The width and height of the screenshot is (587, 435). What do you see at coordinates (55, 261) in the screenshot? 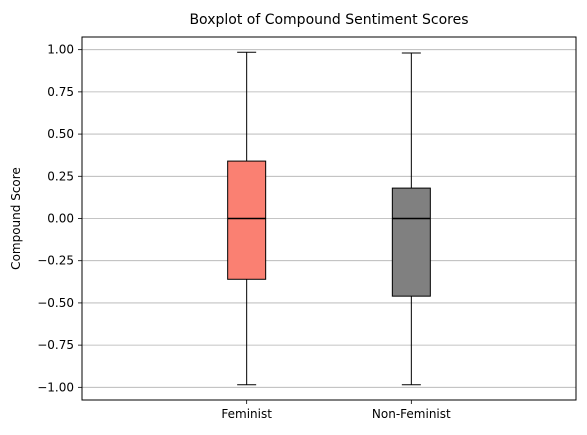
I see `y-tick-label: −0.25` at bounding box center [55, 261].